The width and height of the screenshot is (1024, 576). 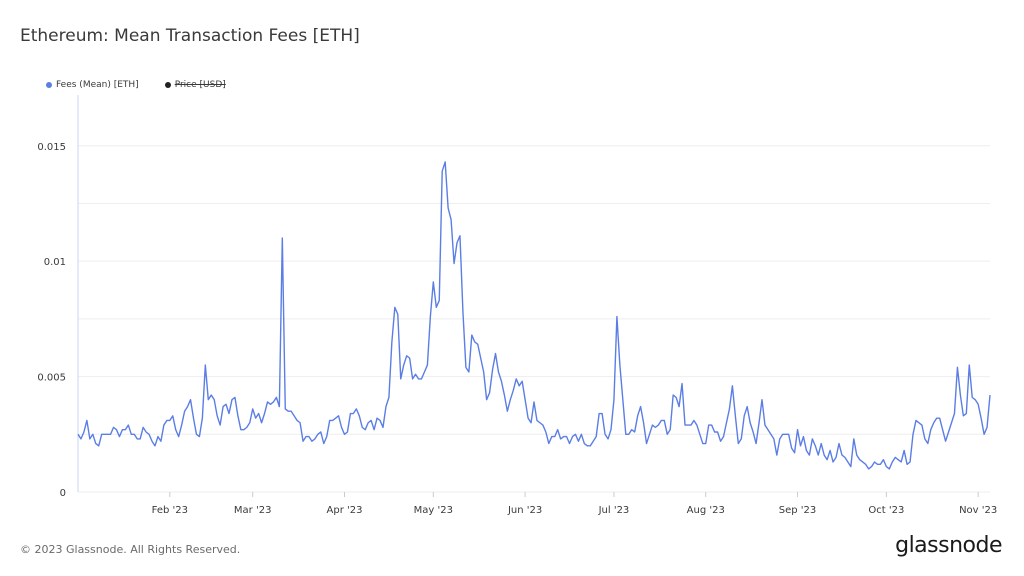 What do you see at coordinates (63, 493) in the screenshot?
I see `y-tick-label: 0` at bounding box center [63, 493].